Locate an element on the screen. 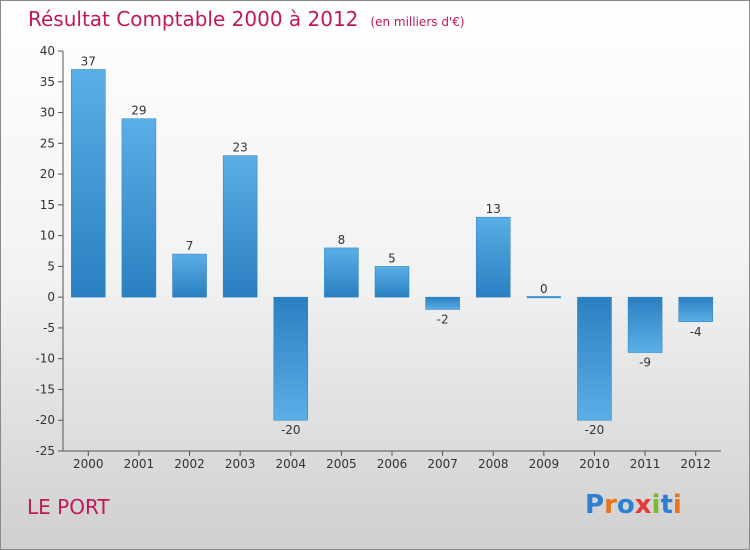 This screenshot has width=750, height=550. x-tick-label: 2005 is located at coordinates (341, 464).